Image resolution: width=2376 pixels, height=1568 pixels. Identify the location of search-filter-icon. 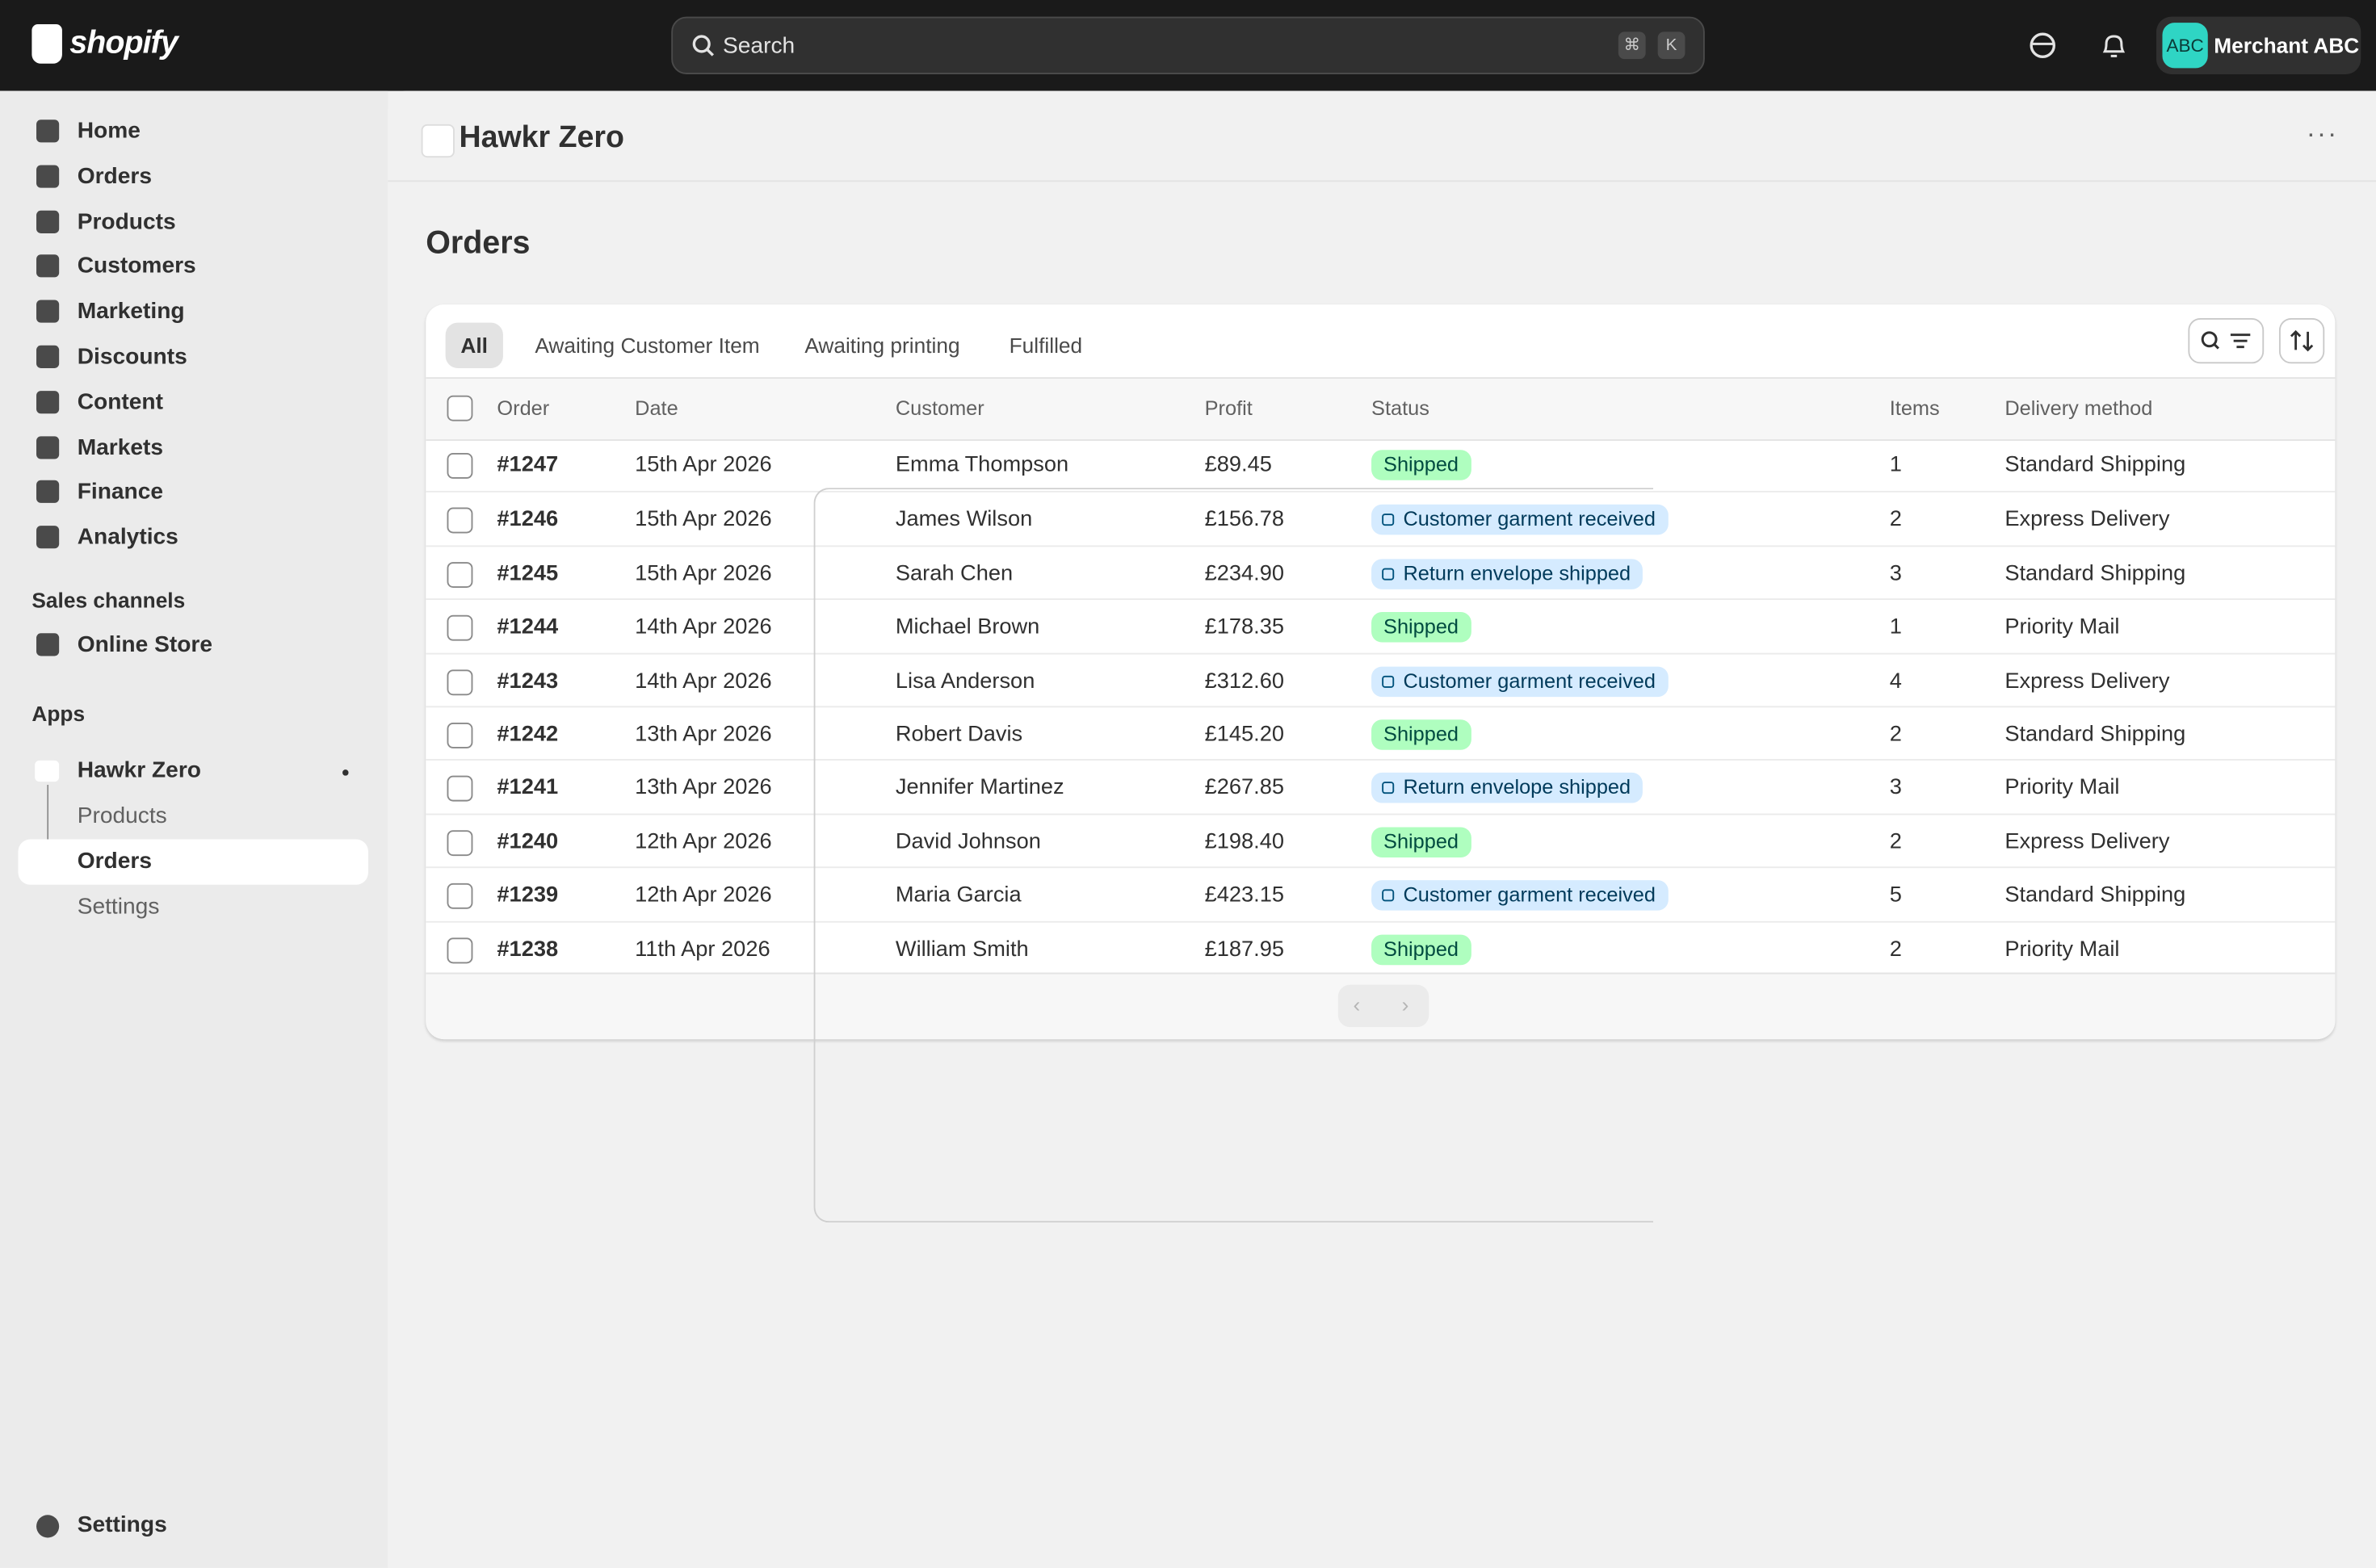
(2226, 340).